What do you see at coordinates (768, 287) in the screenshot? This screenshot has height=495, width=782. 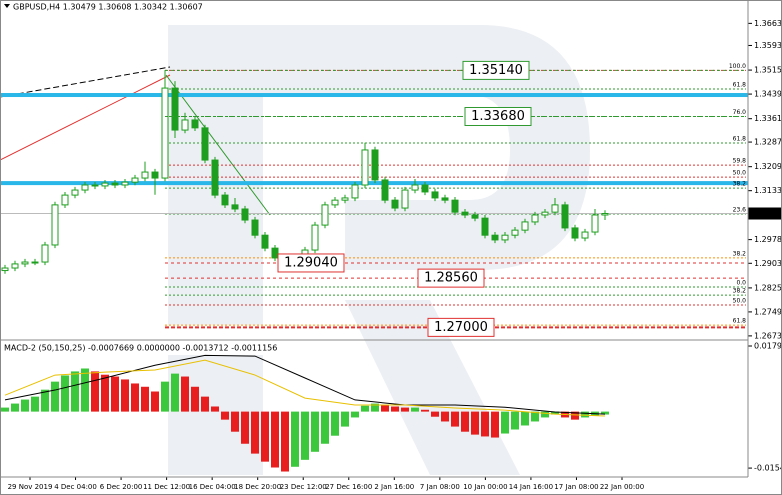 I see `y-tick-label: 1.28250` at bounding box center [768, 287].